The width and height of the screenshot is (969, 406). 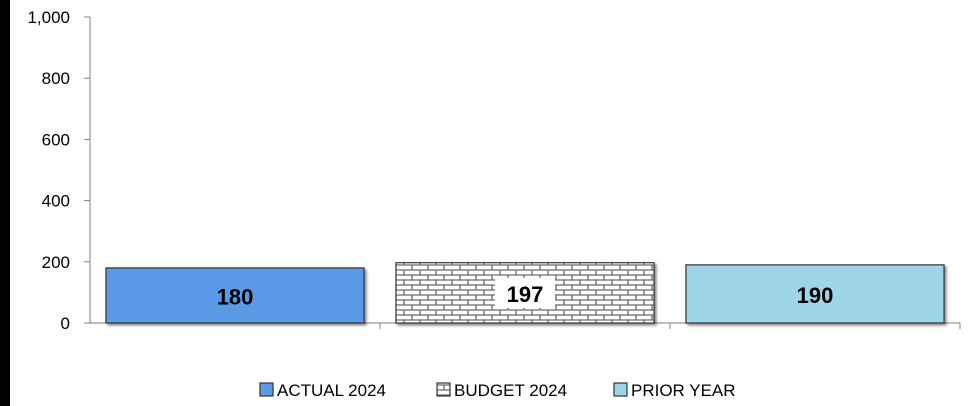 I want to click on bar-prior-year, so click(x=815, y=294).